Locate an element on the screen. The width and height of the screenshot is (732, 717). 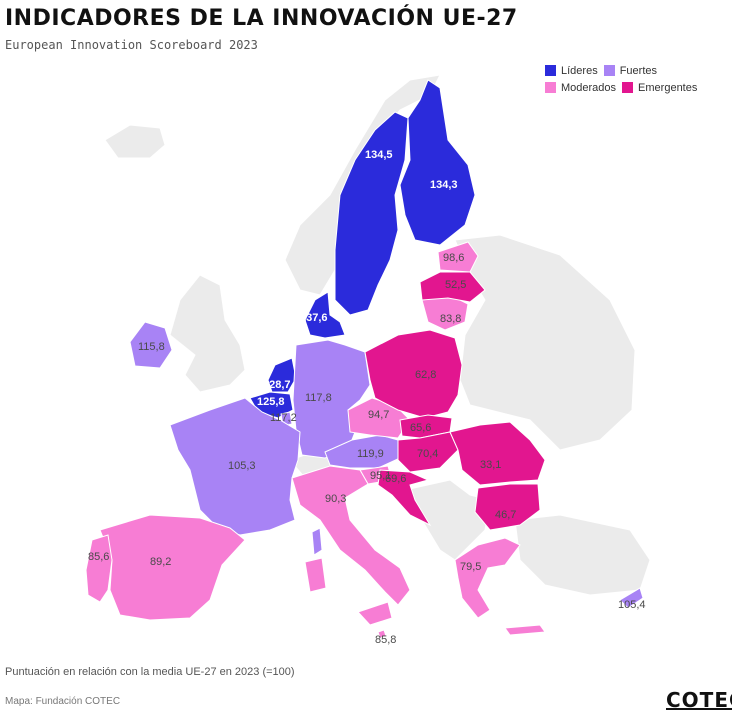
legend-item-emergentes: Emergentes is located at coordinates (659, 88).